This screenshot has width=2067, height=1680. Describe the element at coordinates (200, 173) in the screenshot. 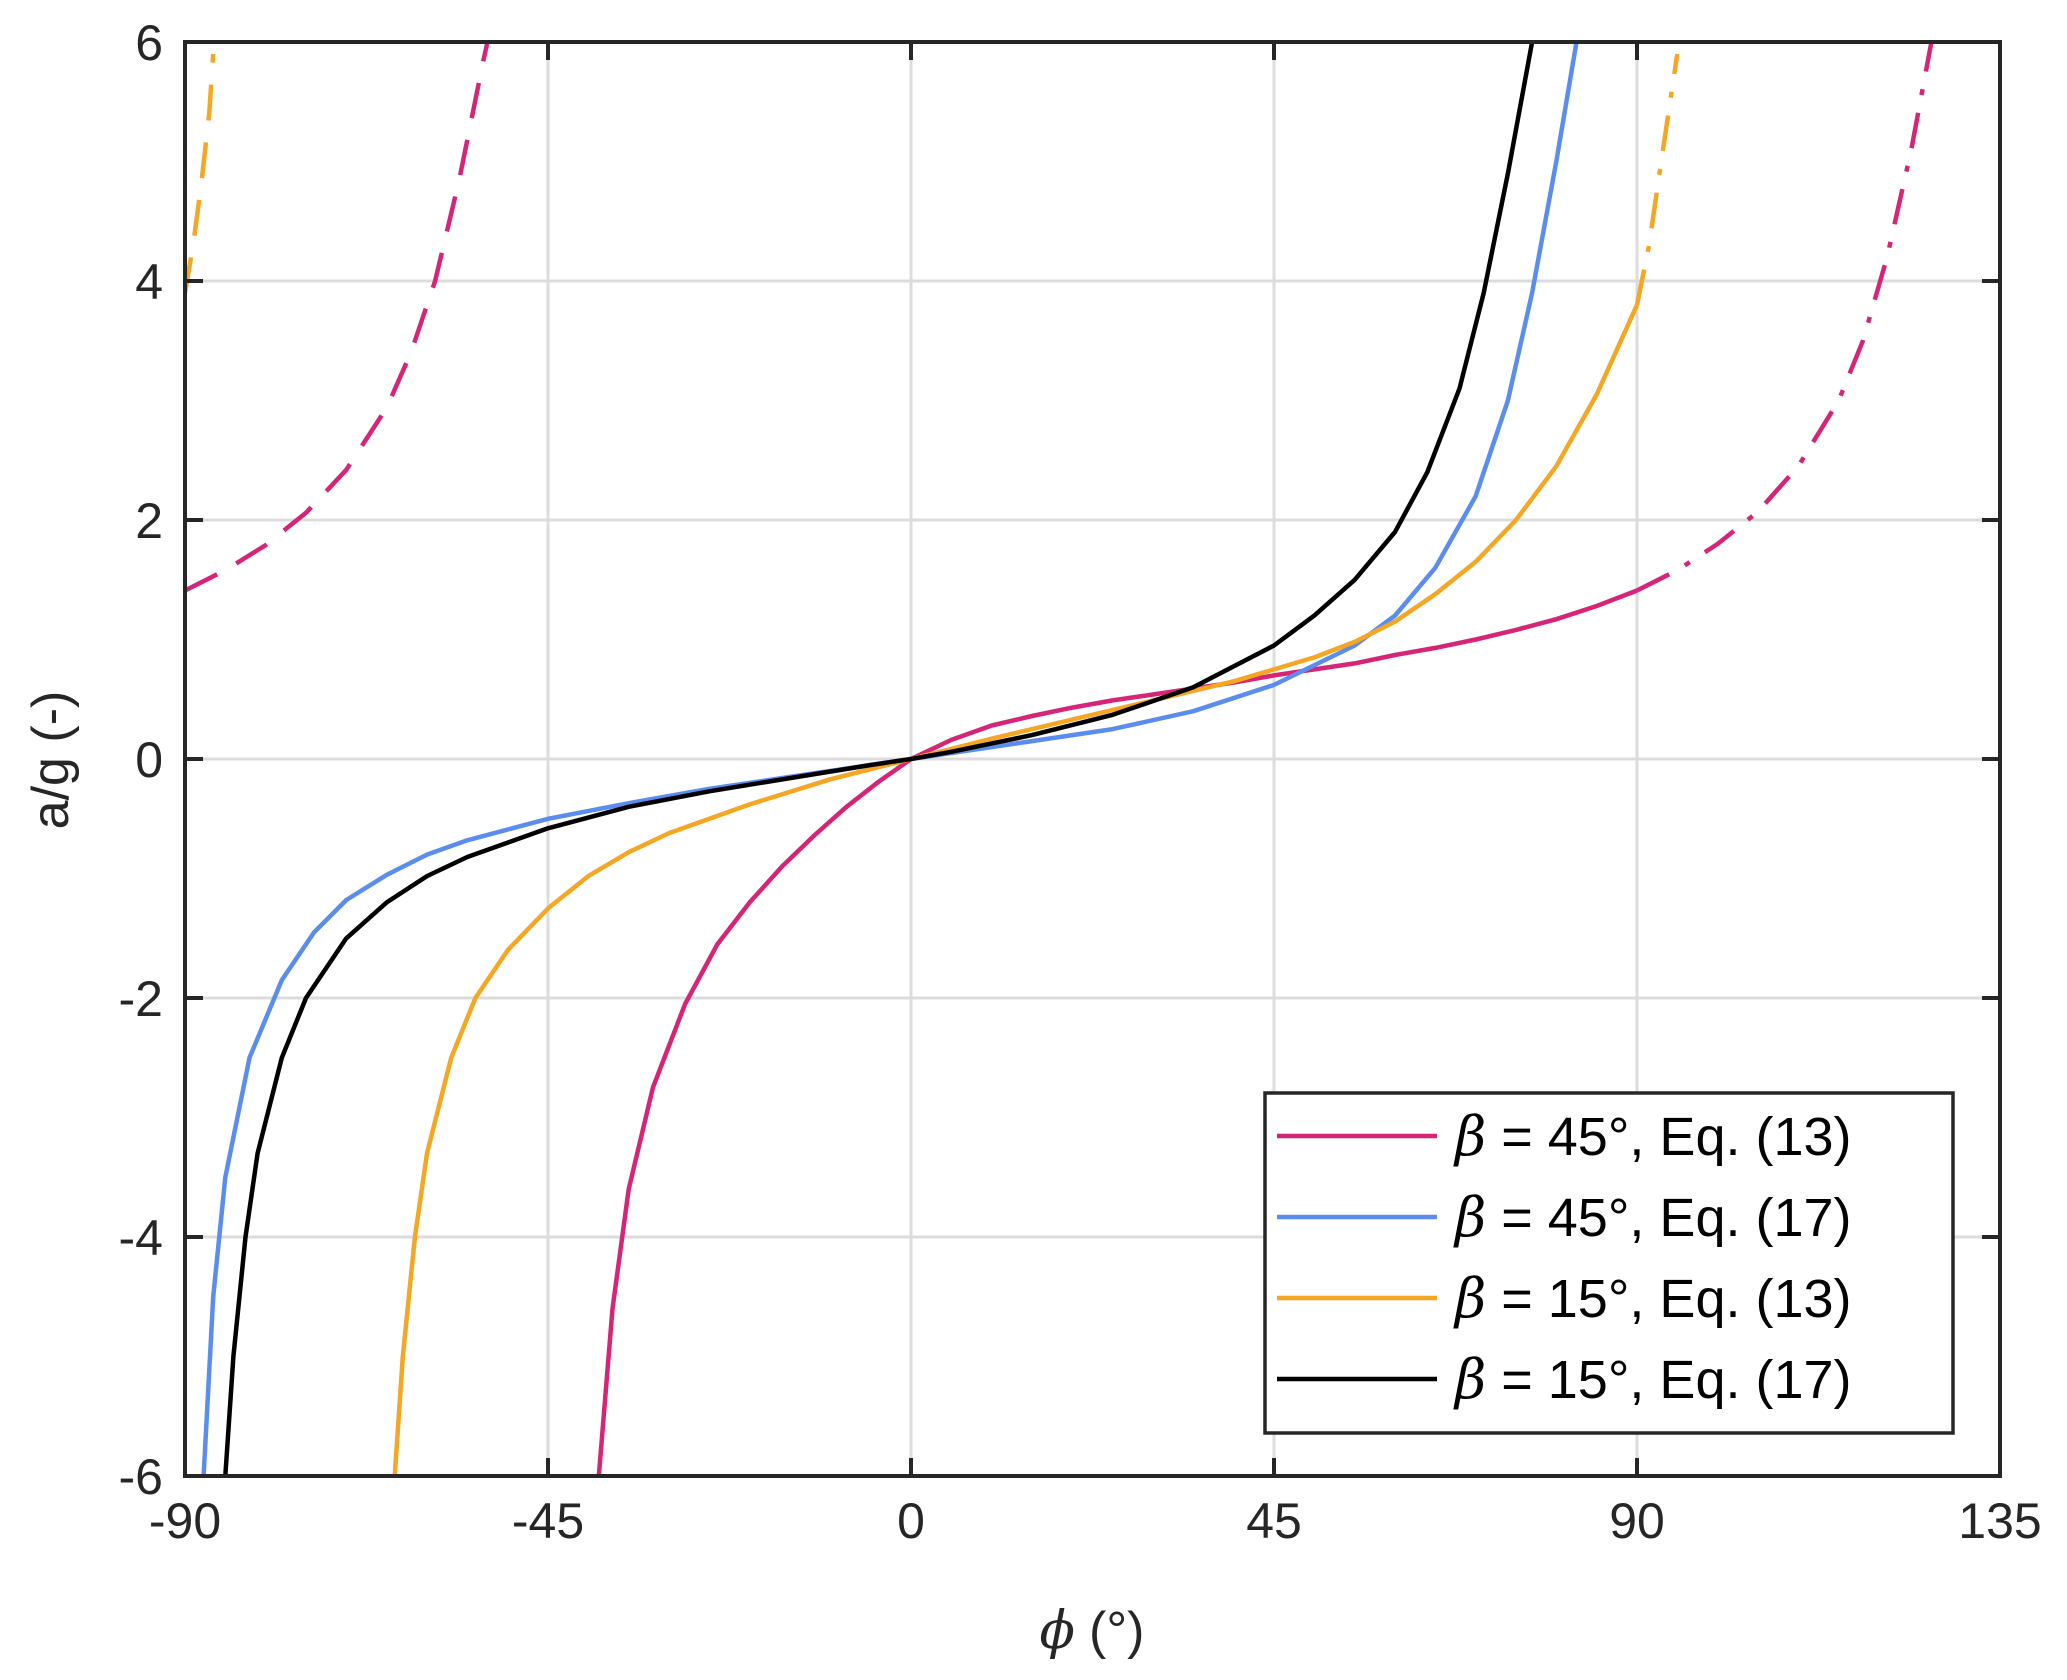

I see `series-3-dashed-line` at that location.